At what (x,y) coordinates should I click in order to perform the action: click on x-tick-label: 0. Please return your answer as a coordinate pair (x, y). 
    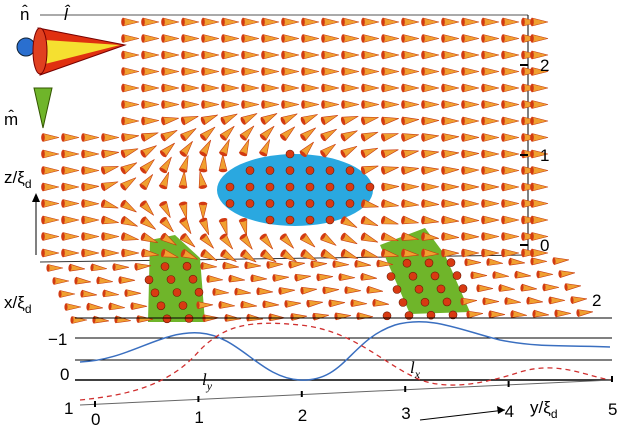
    Looking at the image, I should click on (64, 374).